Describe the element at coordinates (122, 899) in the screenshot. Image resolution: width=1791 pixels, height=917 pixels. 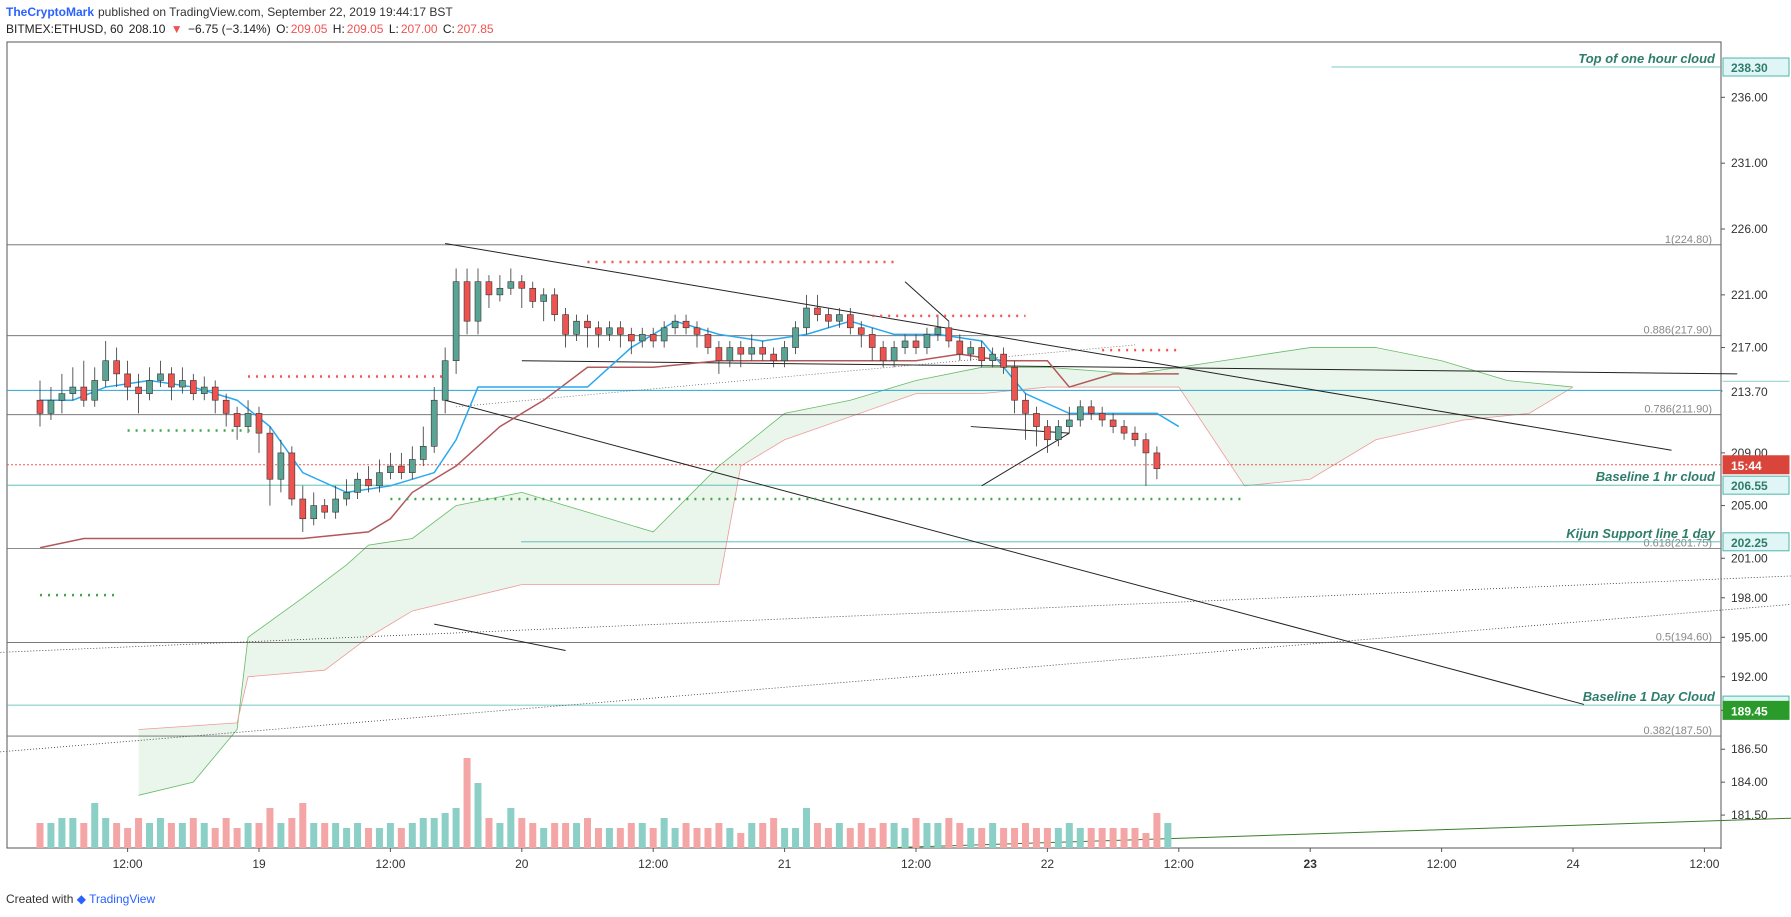
I see `tradingview-link: TradingView` at that location.